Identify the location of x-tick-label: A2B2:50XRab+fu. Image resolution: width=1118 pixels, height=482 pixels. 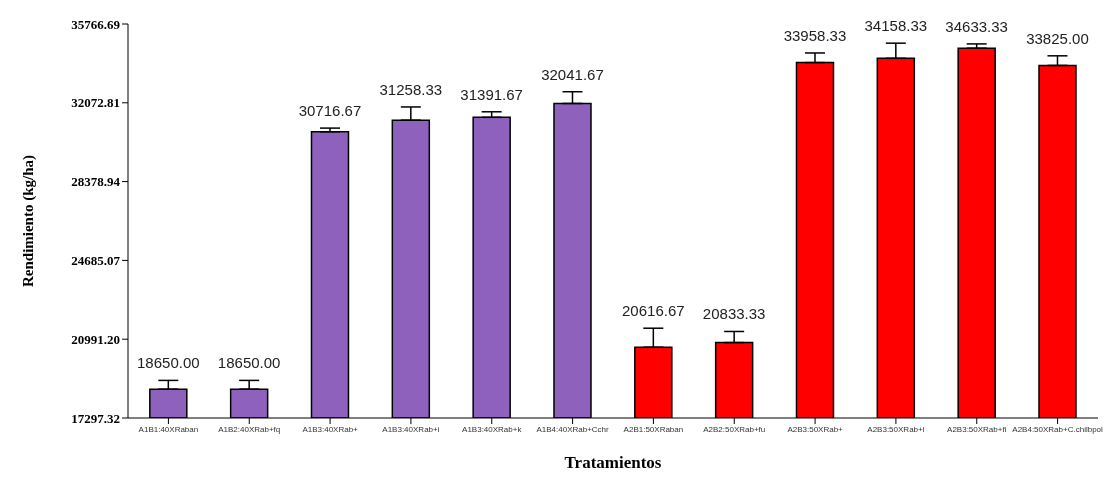
(734, 429).